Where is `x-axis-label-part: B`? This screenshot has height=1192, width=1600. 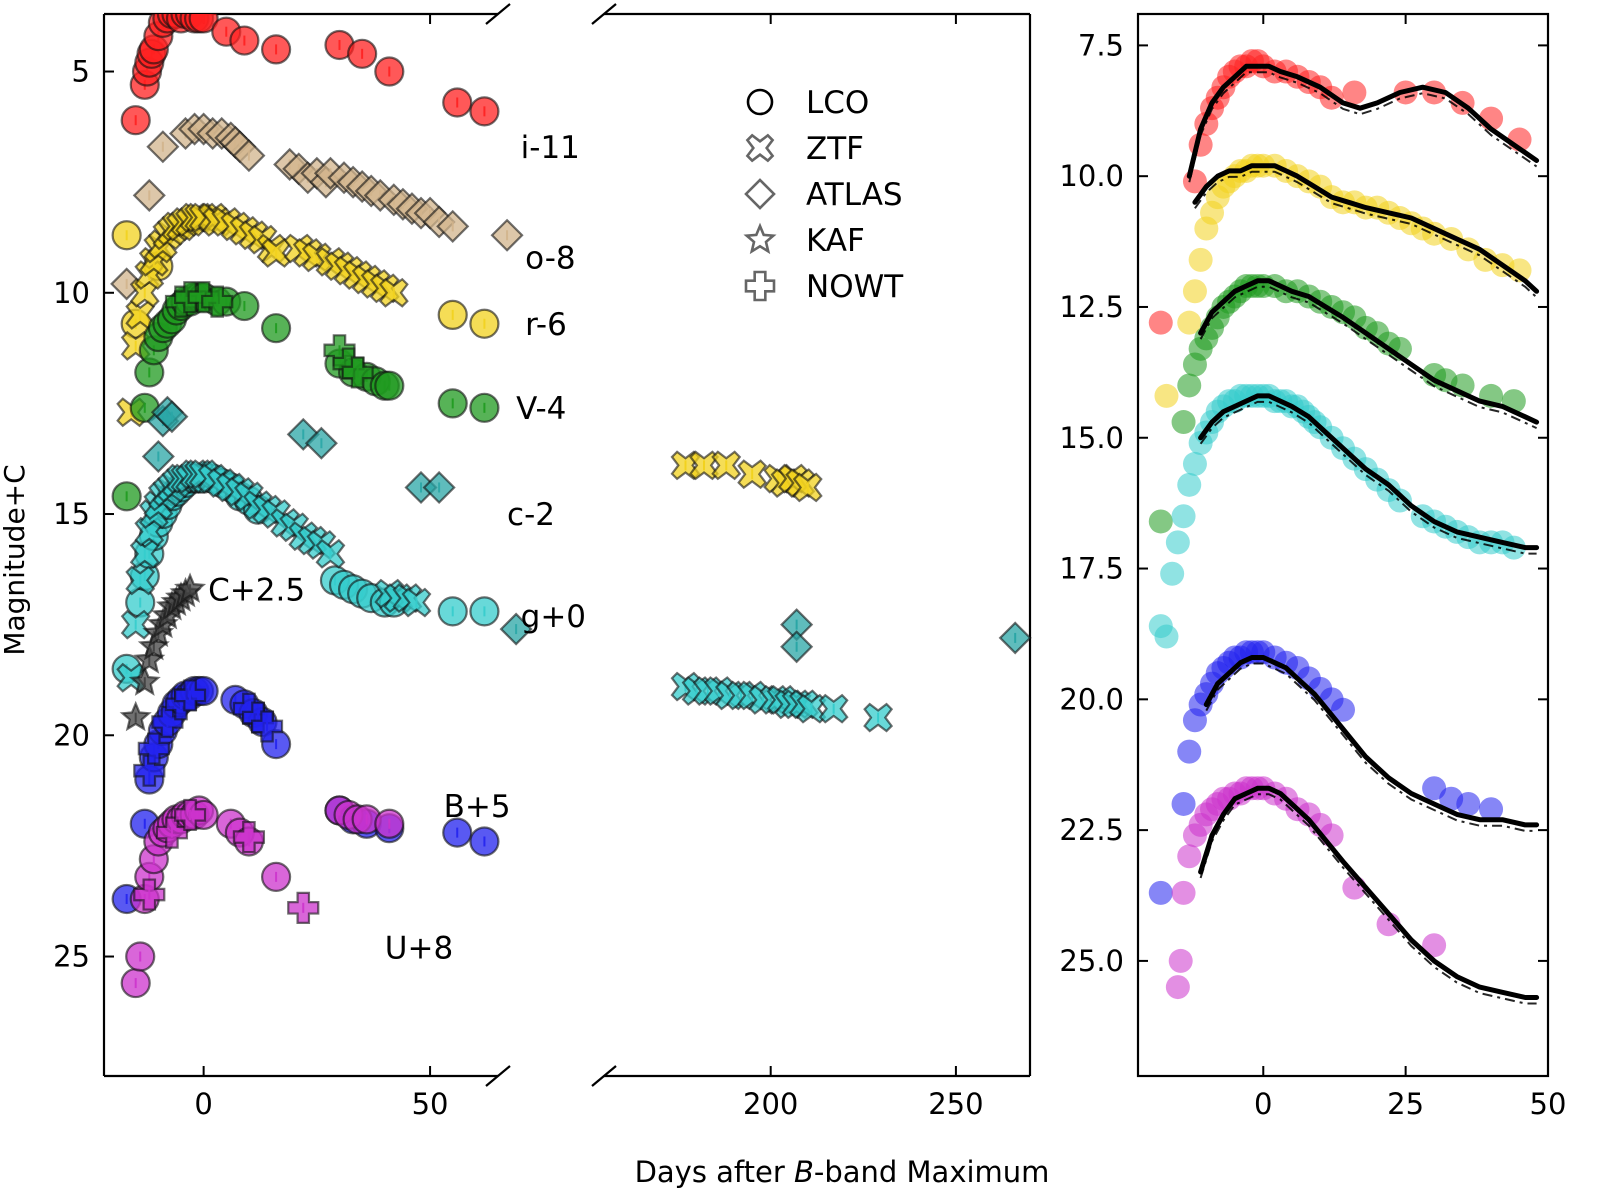
x-axis-label-part: B is located at coordinates (804, 1172).